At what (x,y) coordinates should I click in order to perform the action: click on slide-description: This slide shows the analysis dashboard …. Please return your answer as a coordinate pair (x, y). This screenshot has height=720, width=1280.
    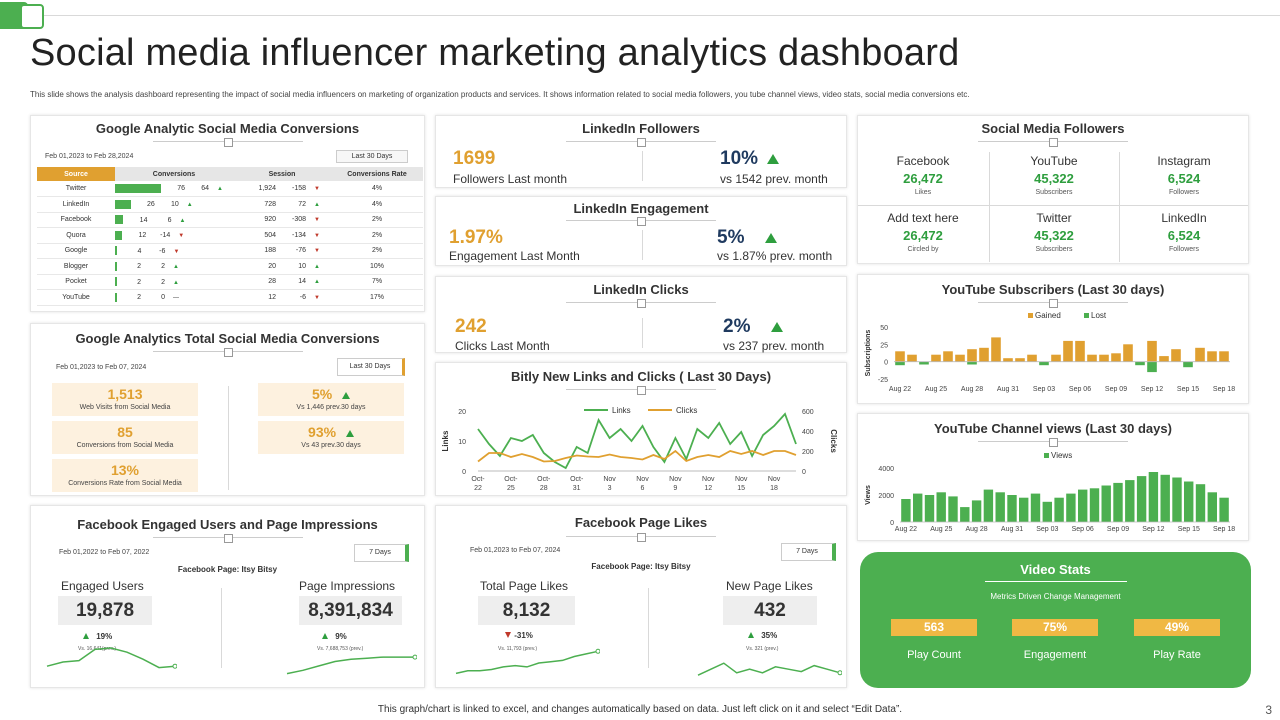
    Looking at the image, I should click on (500, 94).